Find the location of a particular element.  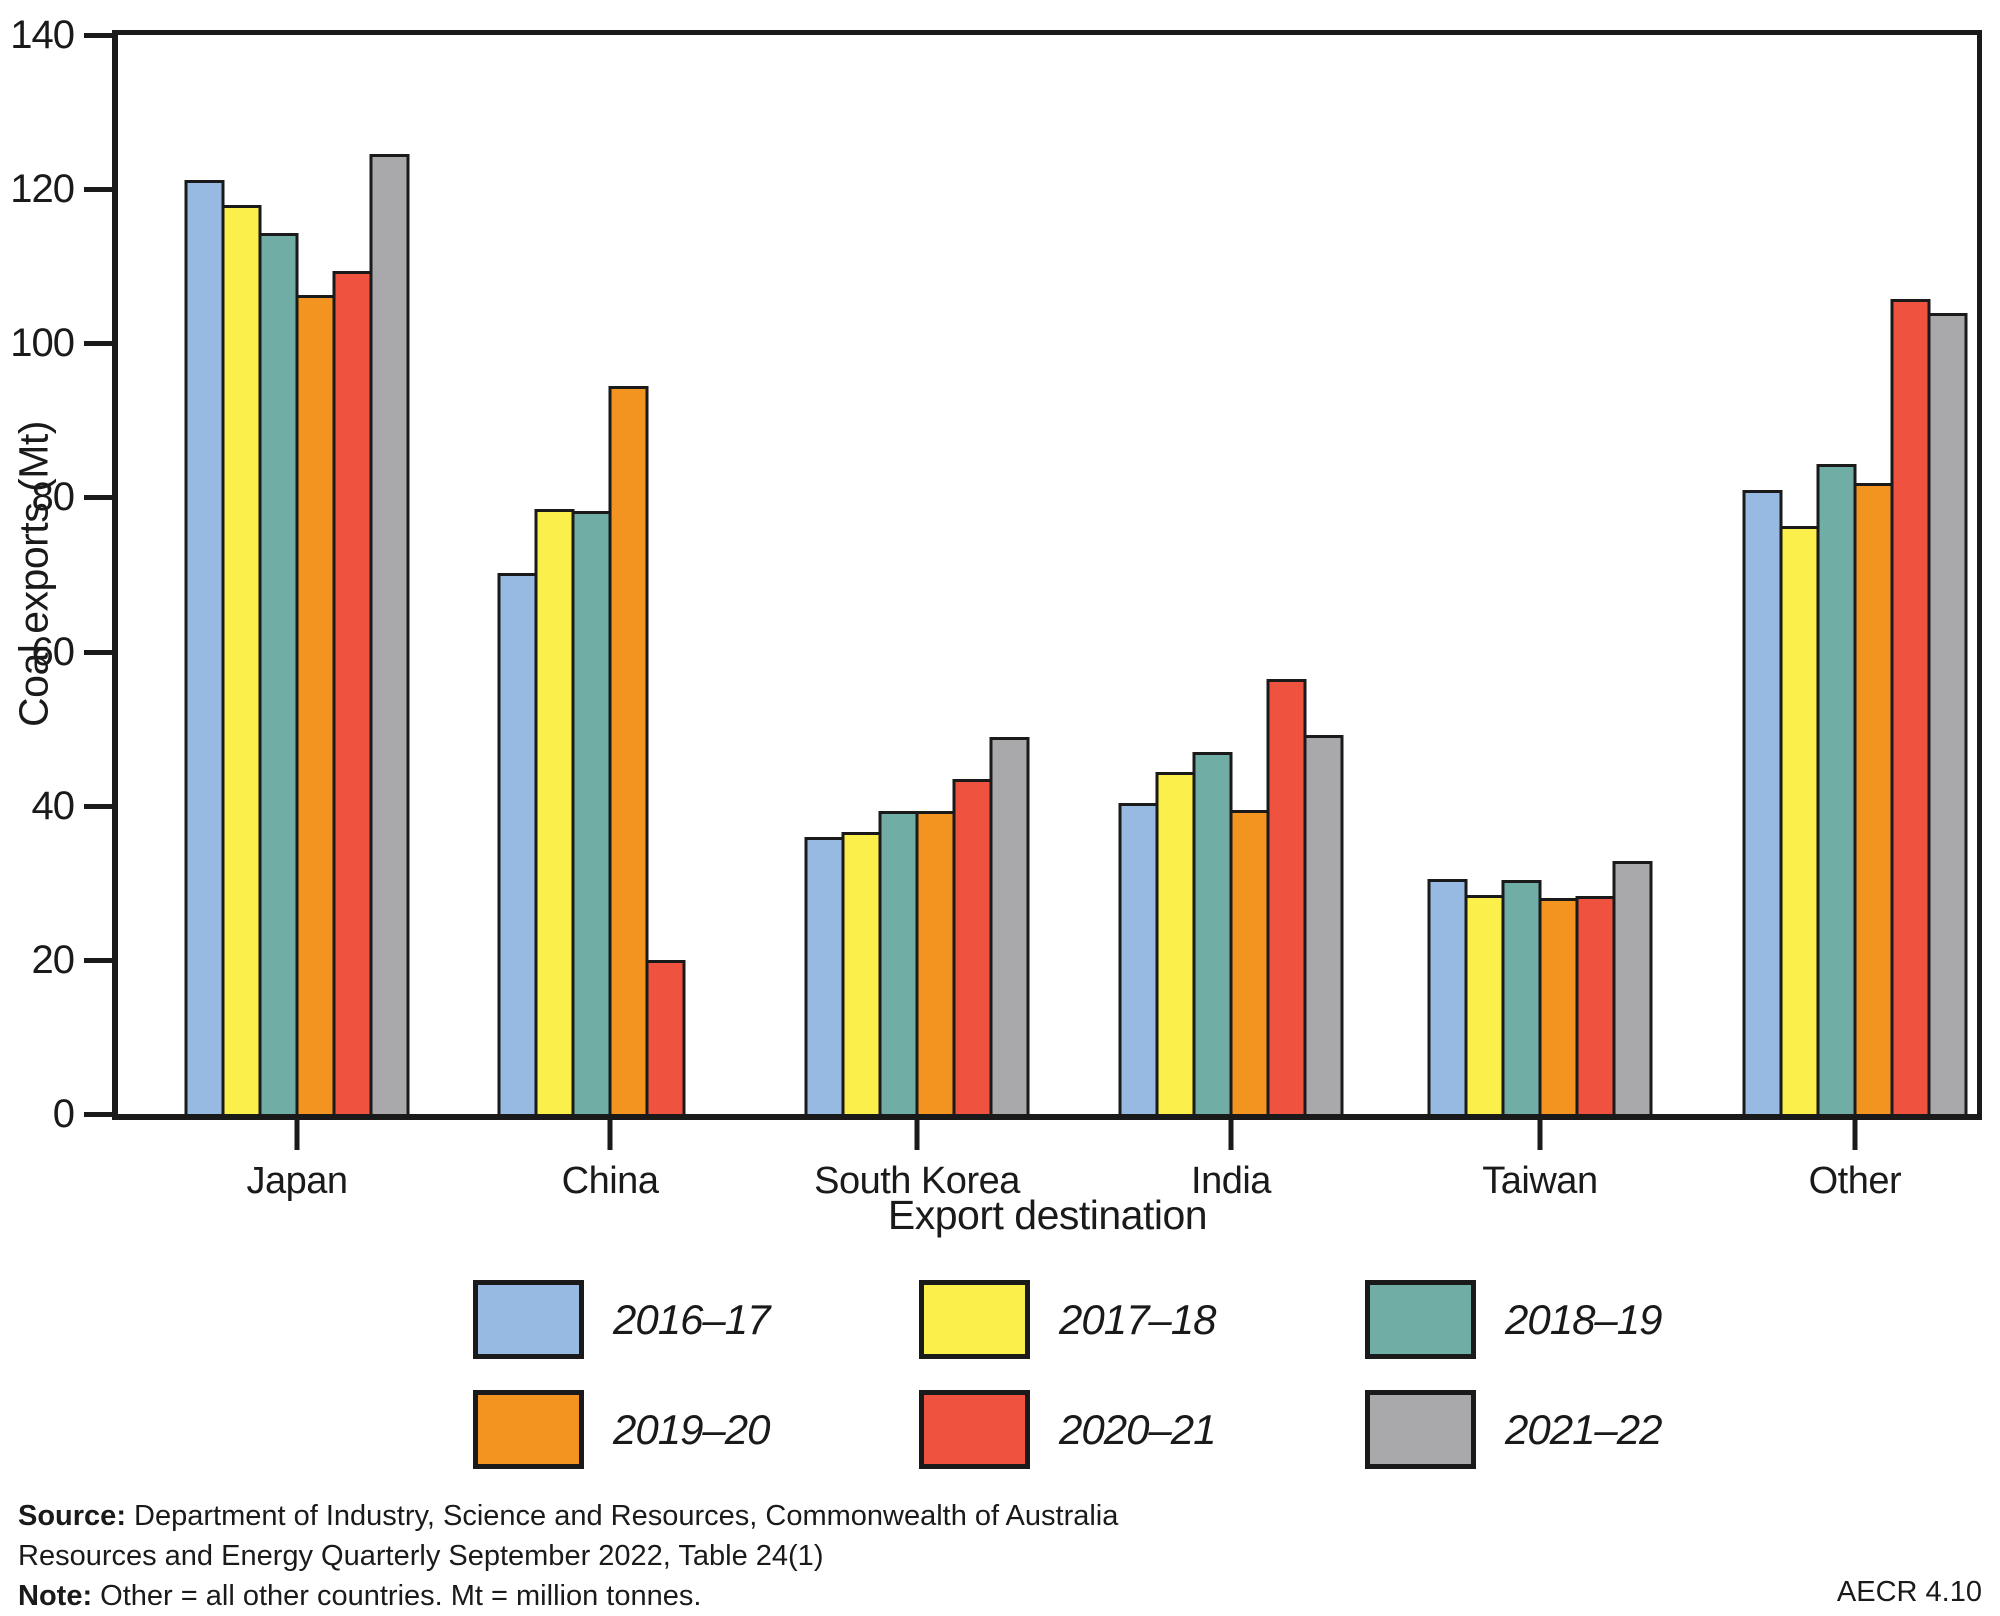

bar-2021-22-south-korea is located at coordinates (1009, 925).